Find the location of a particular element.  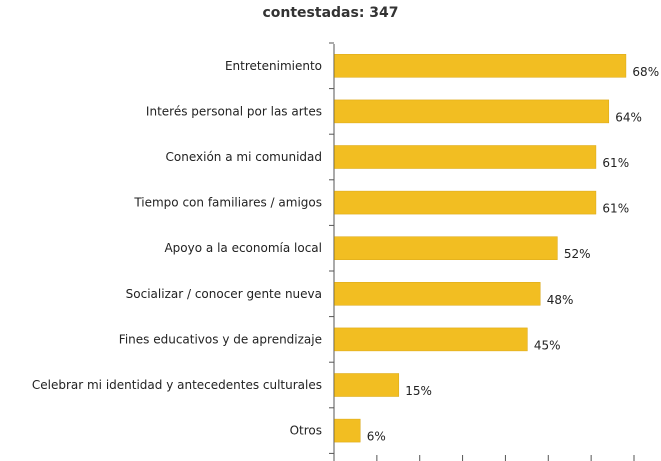

category-label: Apoyo a la economía local is located at coordinates (243, 248).